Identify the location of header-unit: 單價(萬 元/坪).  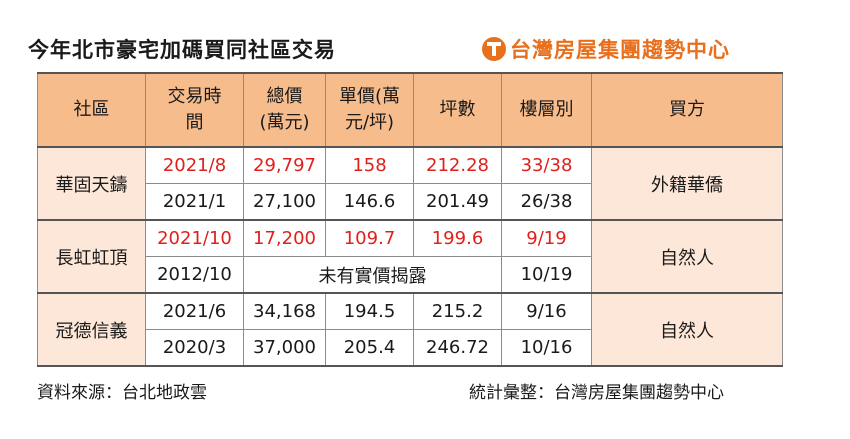
(369, 110).